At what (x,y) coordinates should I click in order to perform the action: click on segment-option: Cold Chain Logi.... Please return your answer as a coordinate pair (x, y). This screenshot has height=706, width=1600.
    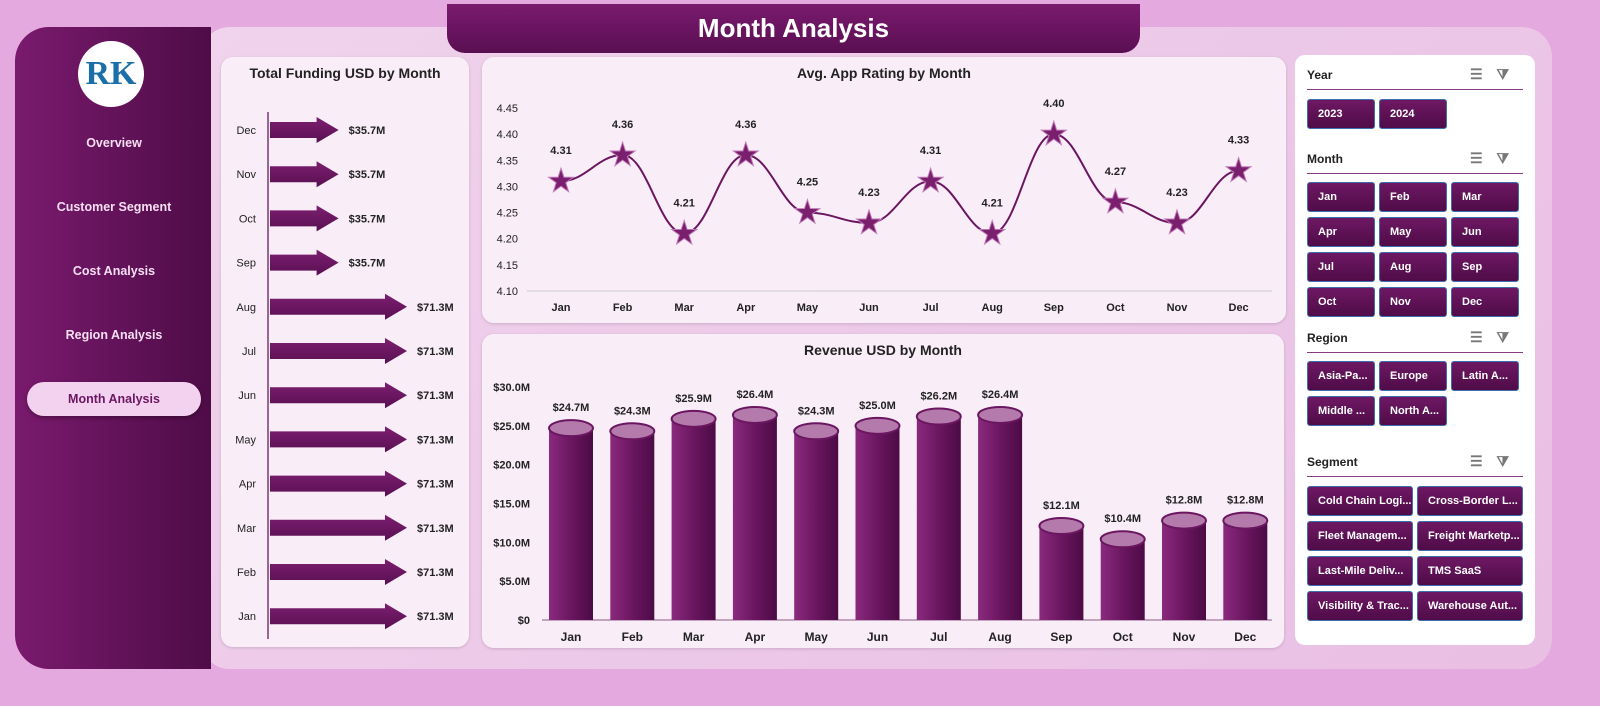
    Looking at the image, I should click on (1360, 501).